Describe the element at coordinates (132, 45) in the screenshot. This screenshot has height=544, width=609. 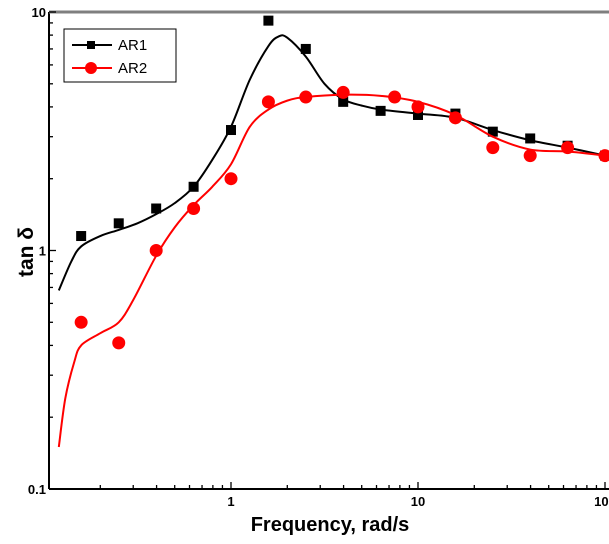
I see `legend-label-ar1: AR1` at that location.